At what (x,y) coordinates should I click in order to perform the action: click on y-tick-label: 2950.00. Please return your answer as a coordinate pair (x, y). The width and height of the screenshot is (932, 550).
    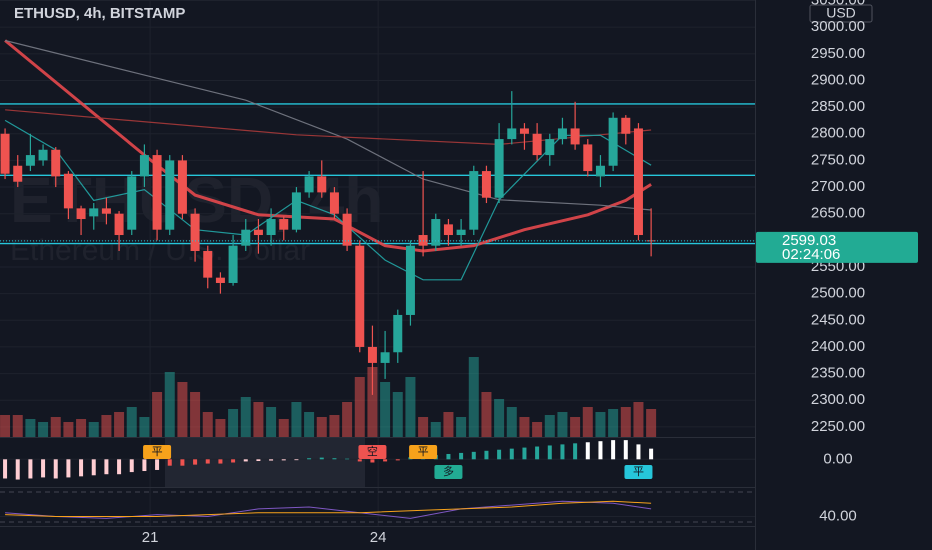
    Looking at the image, I should click on (838, 53).